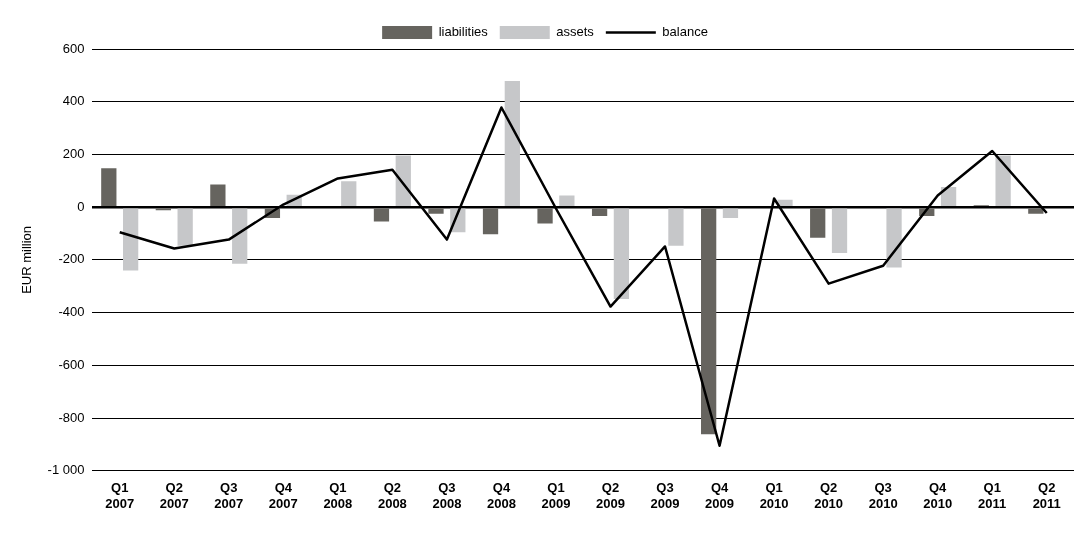 The image size is (1092, 534). What do you see at coordinates (665, 495) in the screenshot?
I see `x-tick-label: Q3 2009` at bounding box center [665, 495].